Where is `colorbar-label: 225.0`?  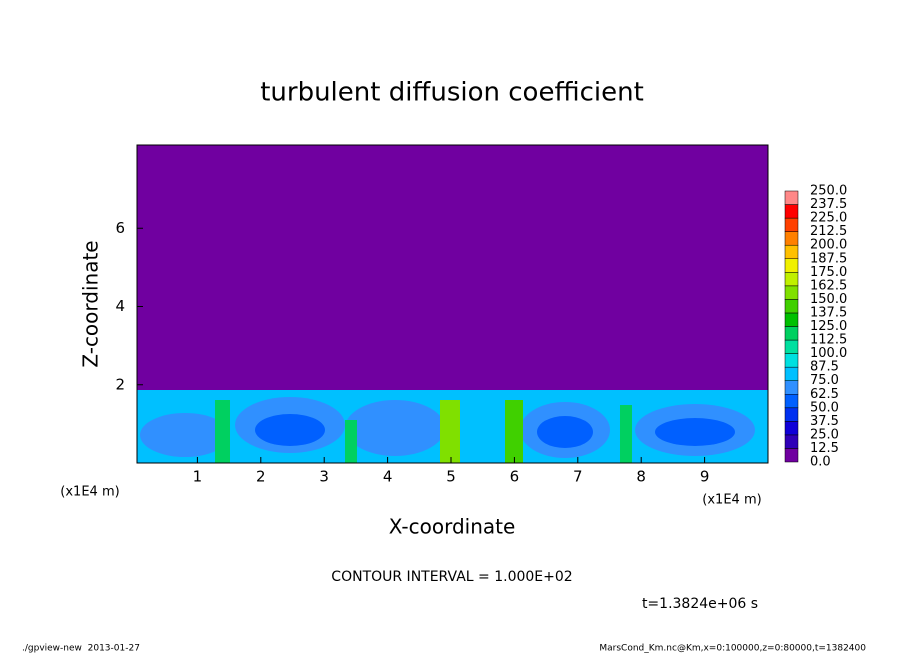
colorbar-label: 225.0 is located at coordinates (828, 218).